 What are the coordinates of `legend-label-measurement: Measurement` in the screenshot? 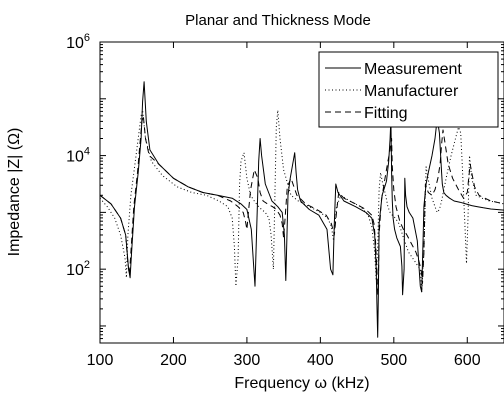 It's located at (413, 69).